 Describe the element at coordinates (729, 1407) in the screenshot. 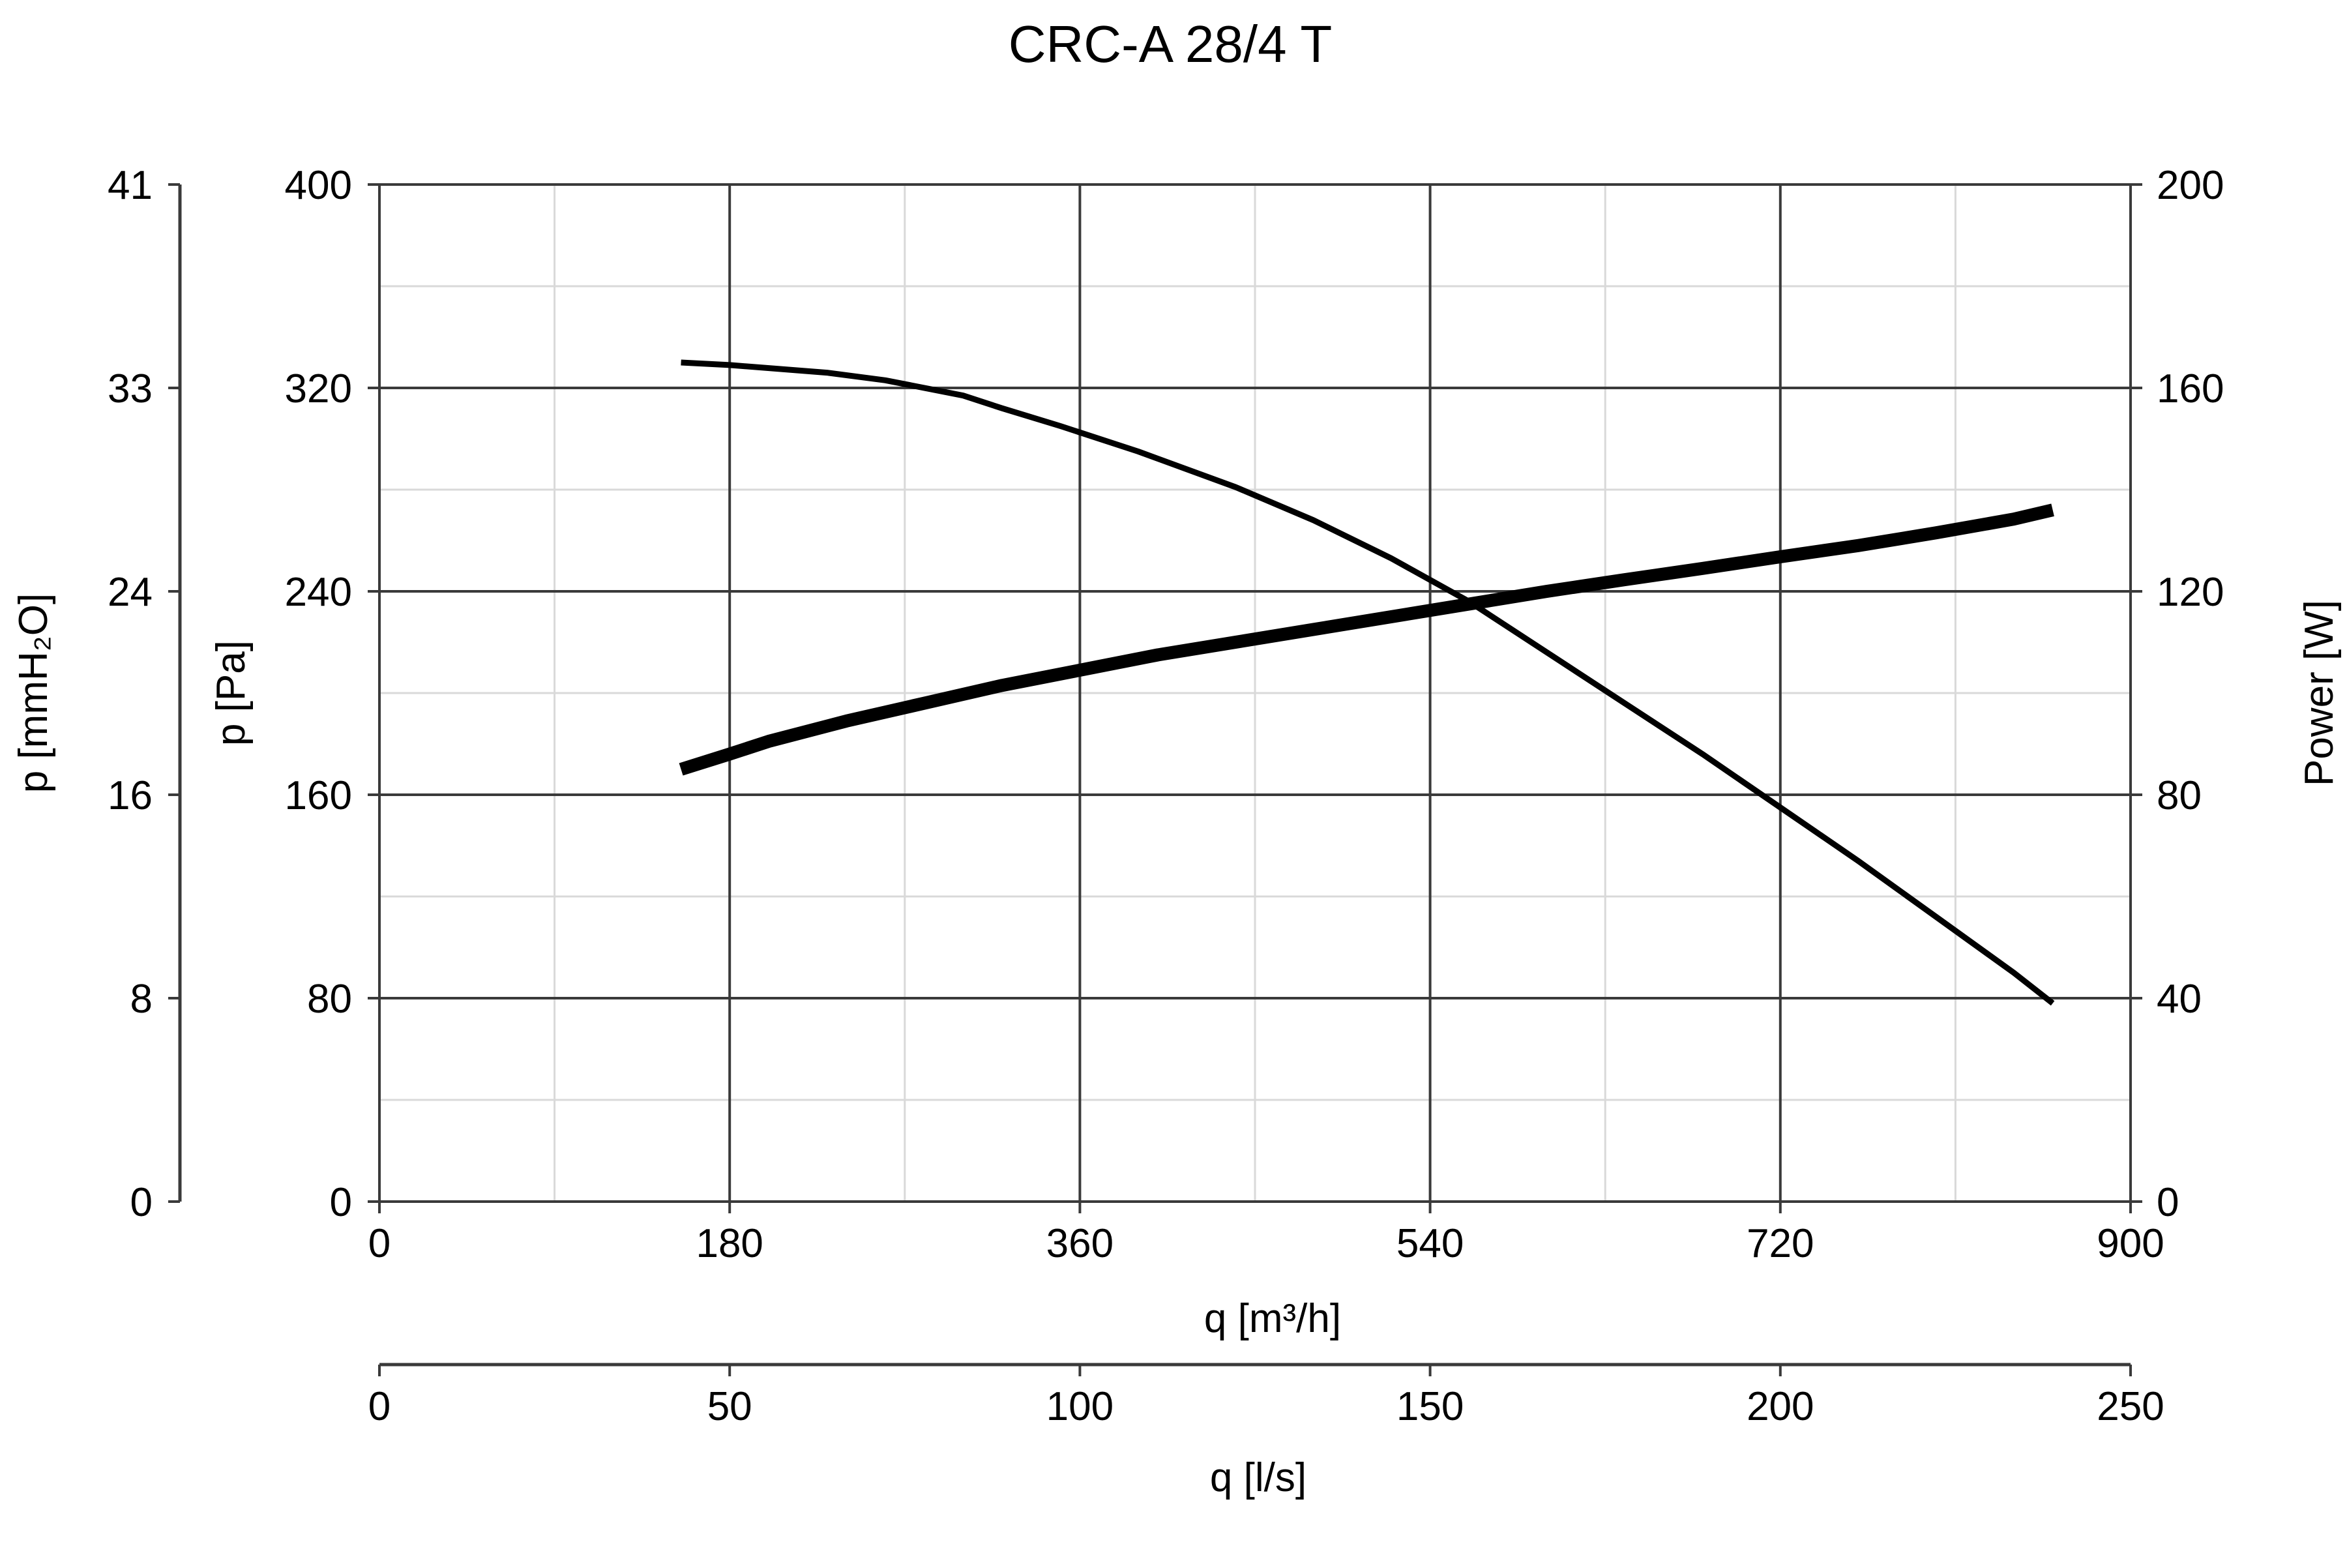

I see `x-secondary-tick-label: 50` at that location.